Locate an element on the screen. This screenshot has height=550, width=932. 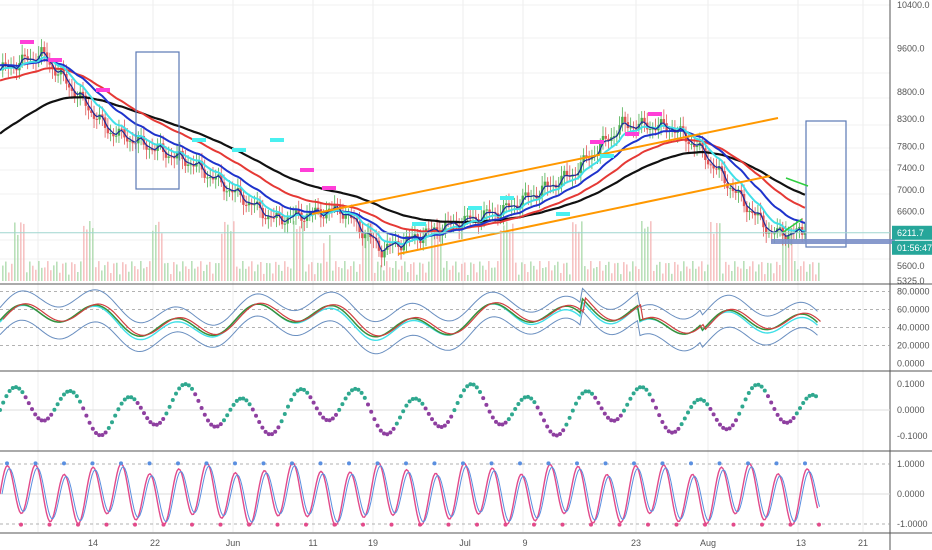
last-price-value: 6211.7 is located at coordinates (910, 233).